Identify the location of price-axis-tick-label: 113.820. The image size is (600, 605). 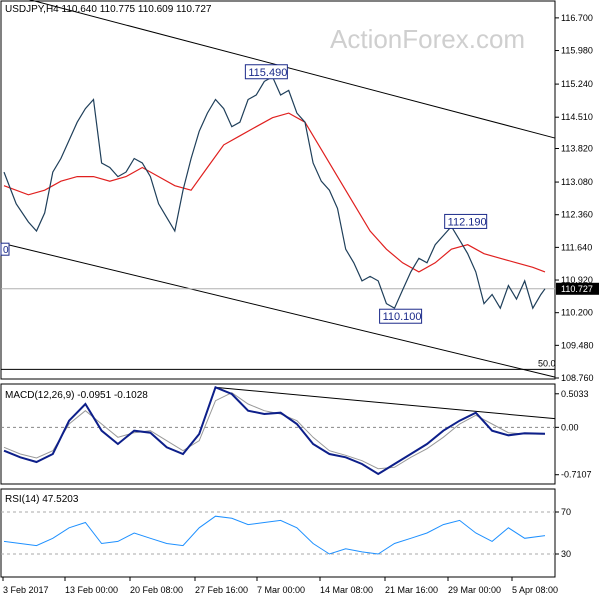
(577, 148).